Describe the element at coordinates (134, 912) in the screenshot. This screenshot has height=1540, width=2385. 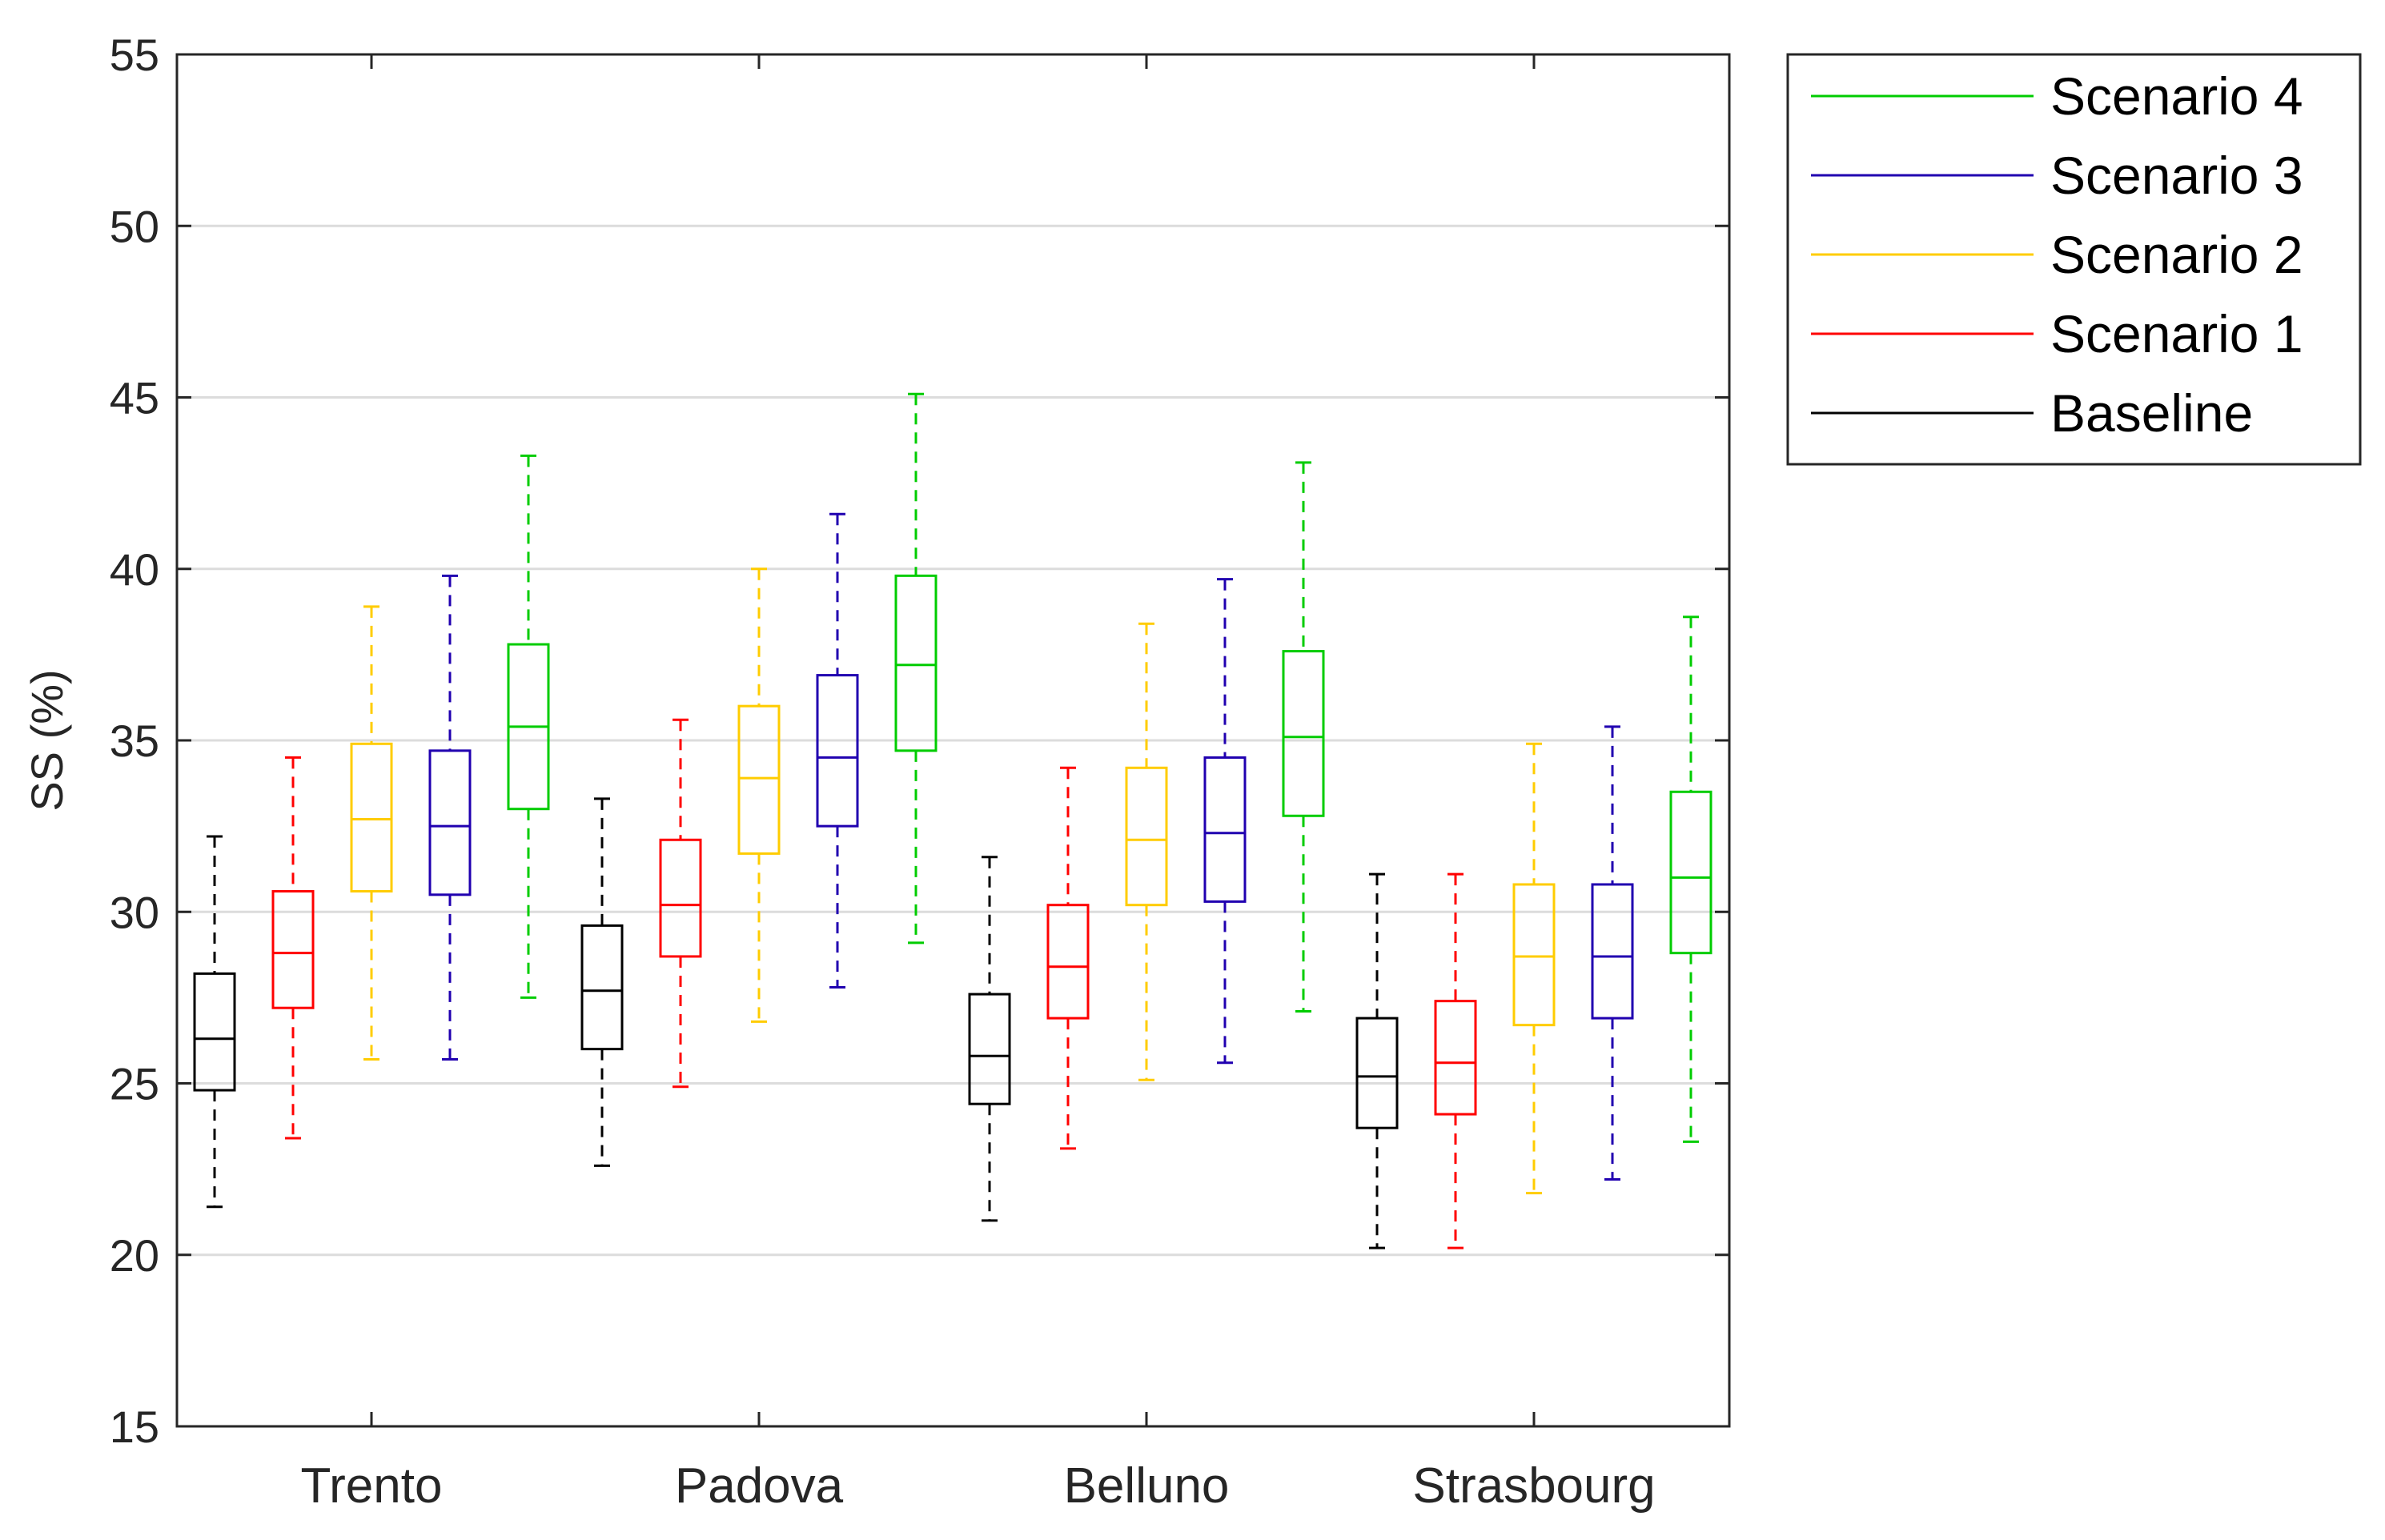
I see `y-tick-label: 30` at that location.